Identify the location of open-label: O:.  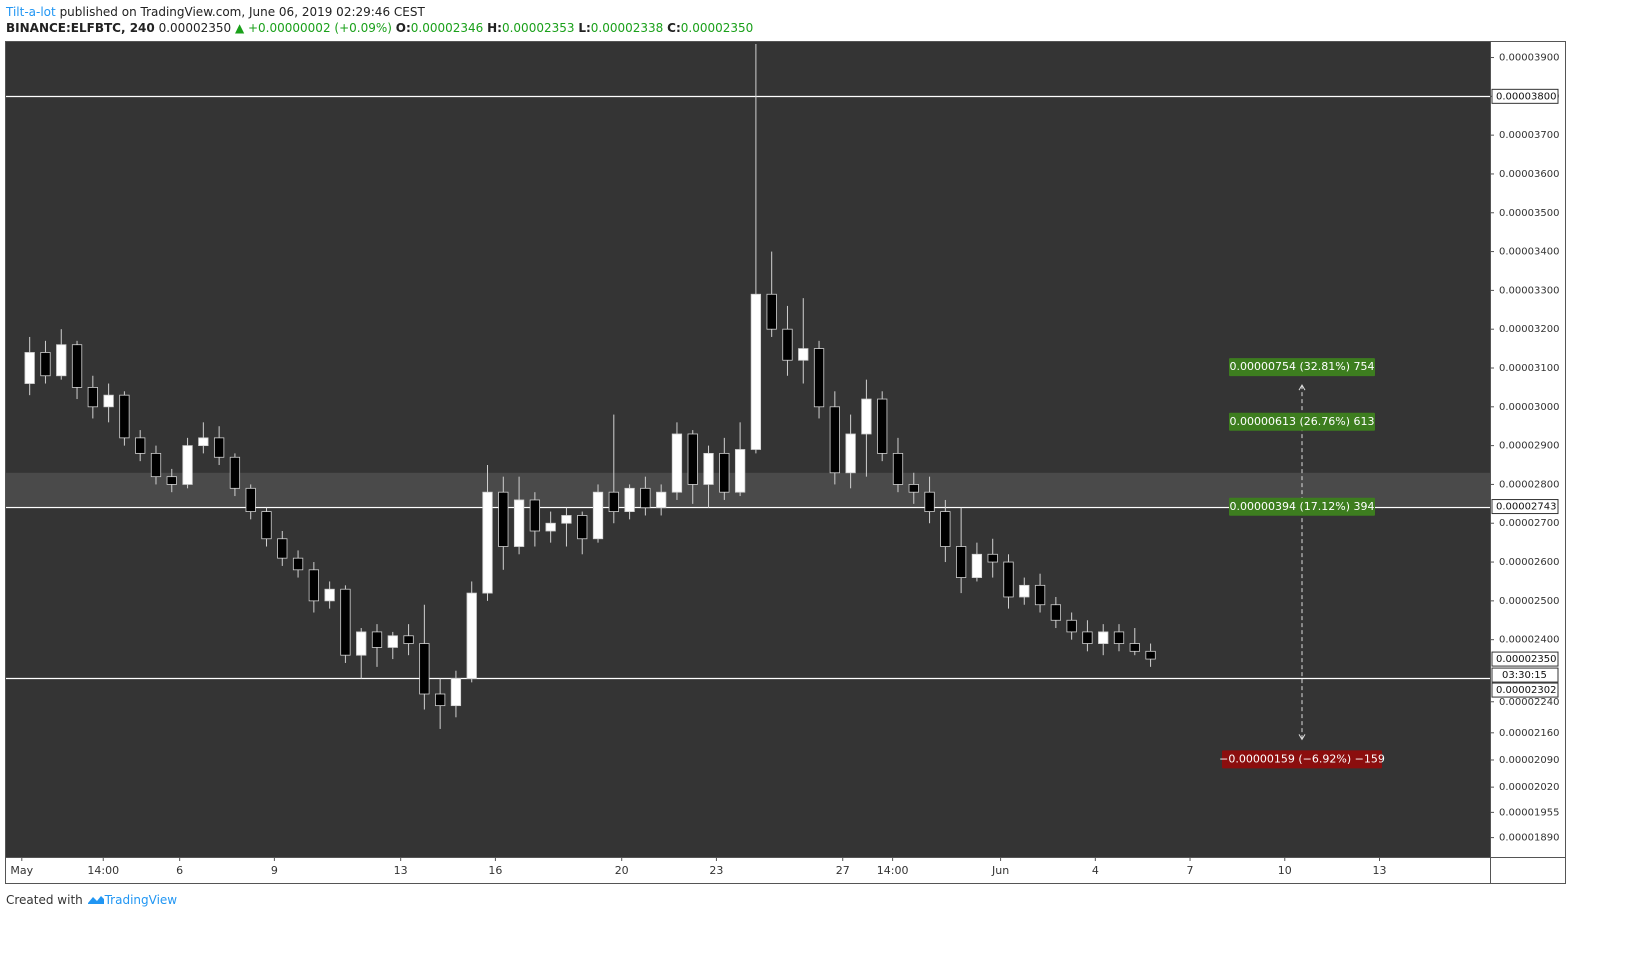
(403, 28).